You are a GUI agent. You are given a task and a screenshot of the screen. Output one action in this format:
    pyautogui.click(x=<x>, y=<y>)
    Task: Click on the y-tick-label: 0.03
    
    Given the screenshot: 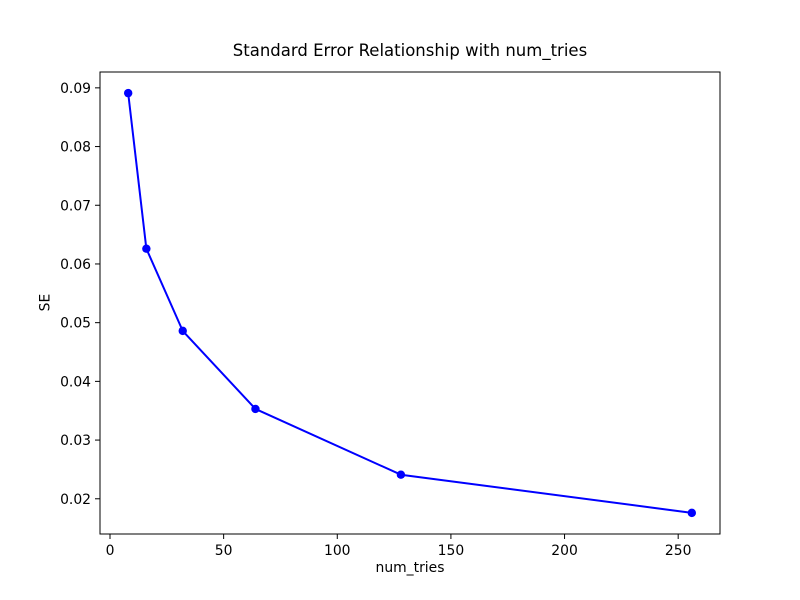 What is the action you would take?
    pyautogui.click(x=75, y=441)
    